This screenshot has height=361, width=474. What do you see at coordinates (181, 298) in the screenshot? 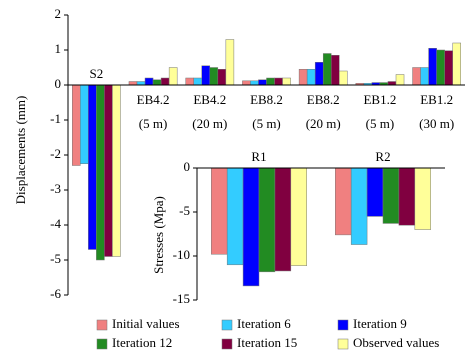
I see `y-tick-label: -15` at bounding box center [181, 298].